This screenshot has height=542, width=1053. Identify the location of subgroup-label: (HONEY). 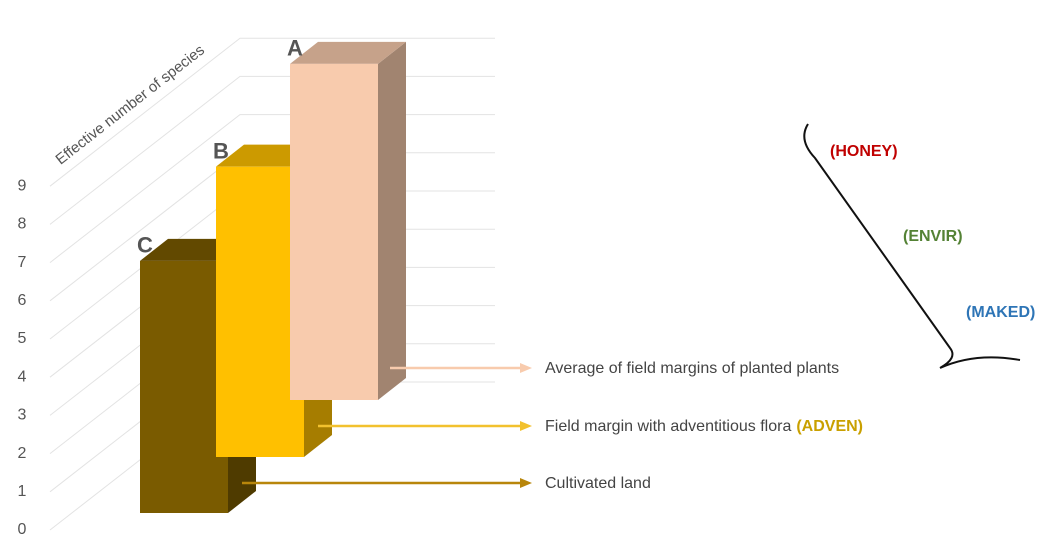
(864, 151).